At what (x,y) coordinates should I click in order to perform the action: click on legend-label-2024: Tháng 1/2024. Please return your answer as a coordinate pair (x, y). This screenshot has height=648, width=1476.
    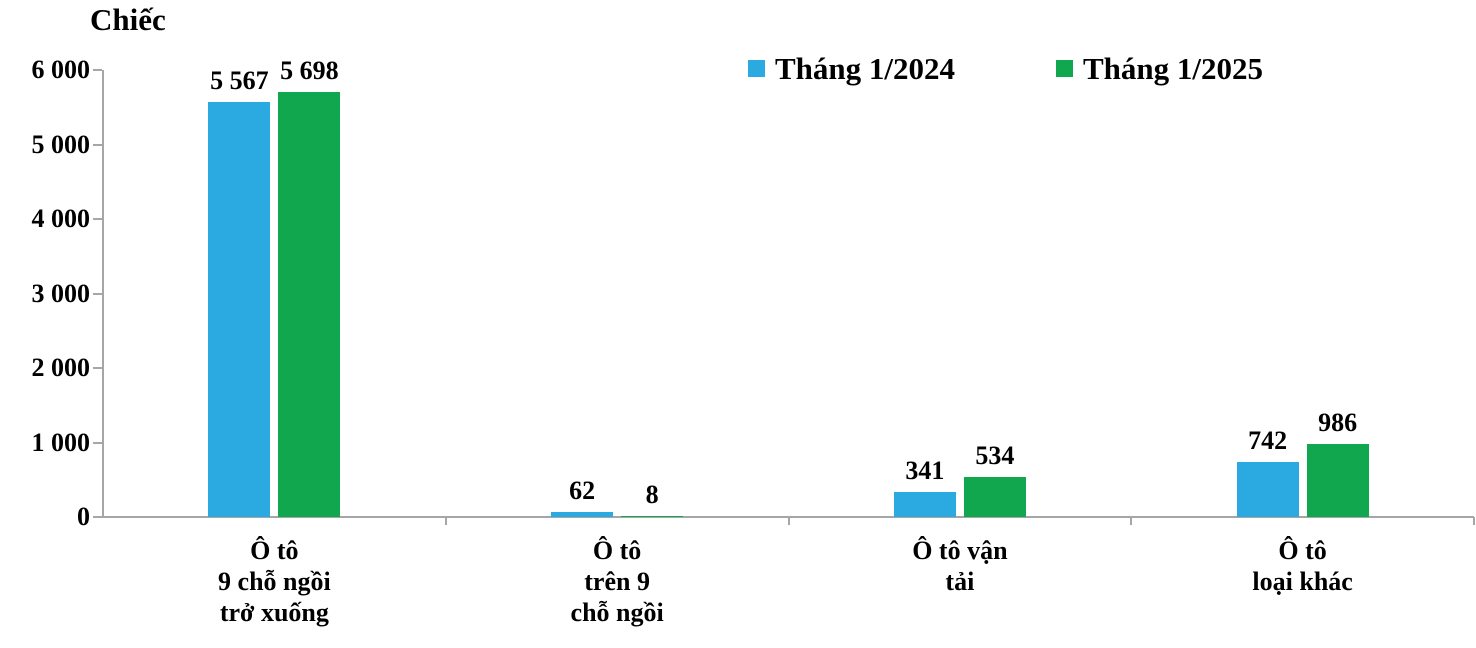
    Looking at the image, I should click on (865, 68).